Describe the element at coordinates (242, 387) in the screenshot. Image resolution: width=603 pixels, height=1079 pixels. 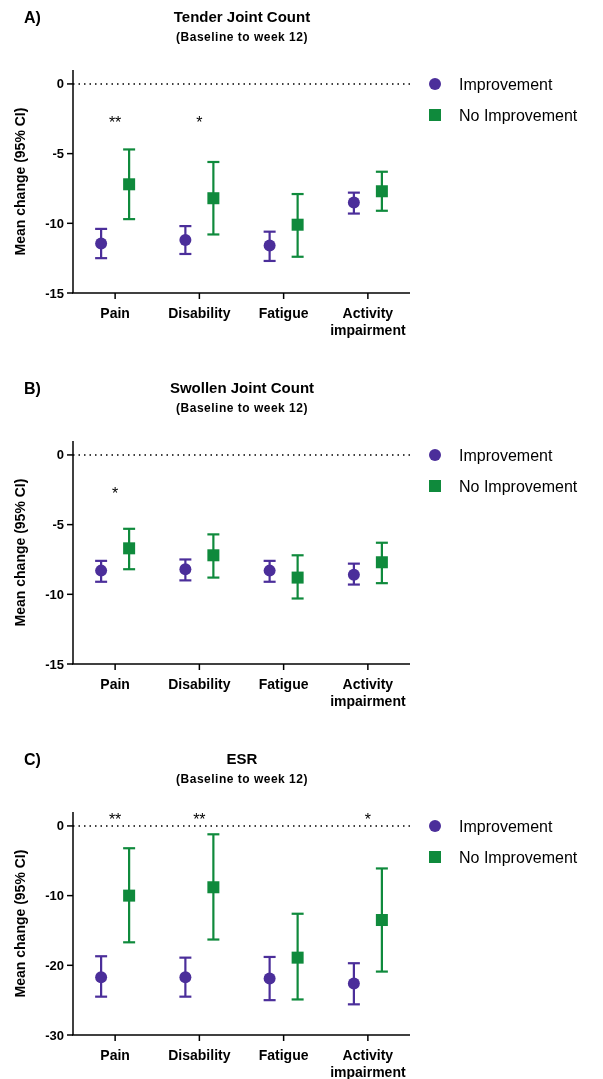
I see `chart-title: Swollen Joint Count` at that location.